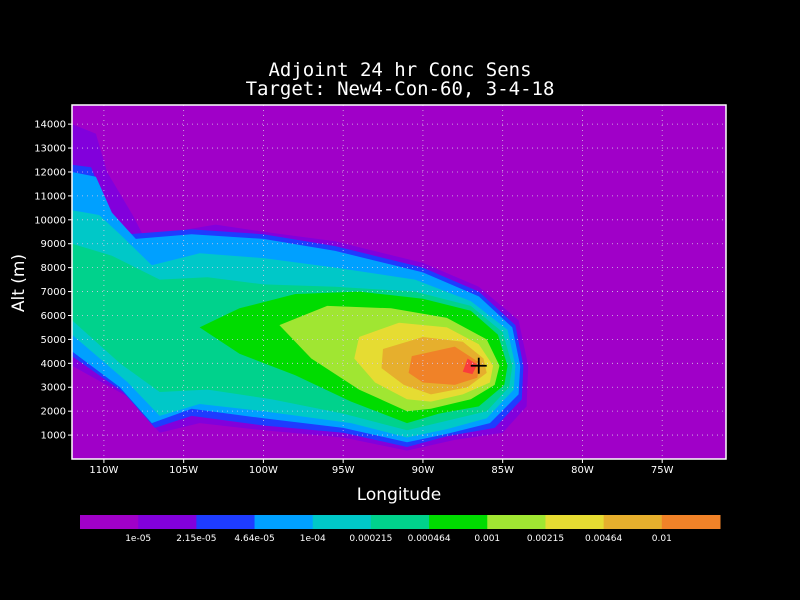 This screenshot has width=800, height=600. I want to click on colorbar-tick-label: 4.64e-05, so click(254, 539).